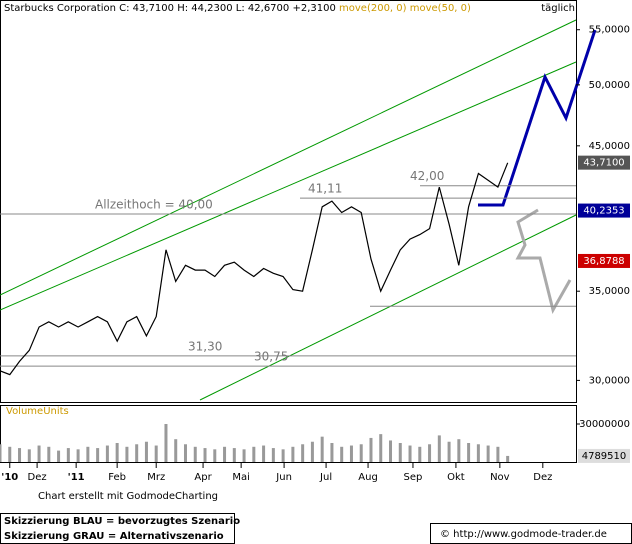 The width and height of the screenshot is (632, 544). I want to click on url: © http://www.godmode-trader.de, so click(523, 534).